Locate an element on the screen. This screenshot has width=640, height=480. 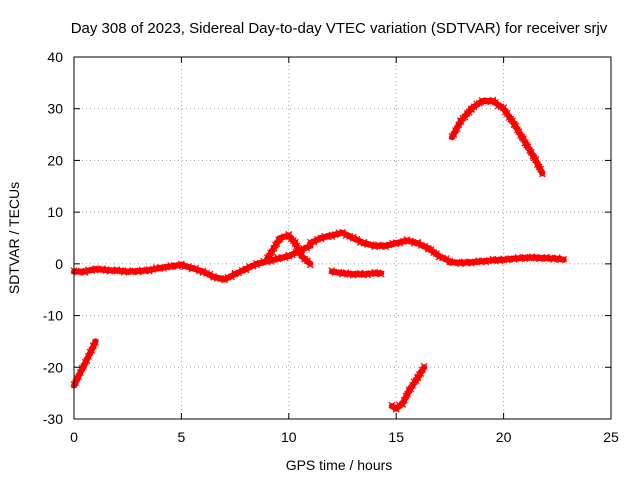
y-tick-label: -30 is located at coordinates (53, 419).